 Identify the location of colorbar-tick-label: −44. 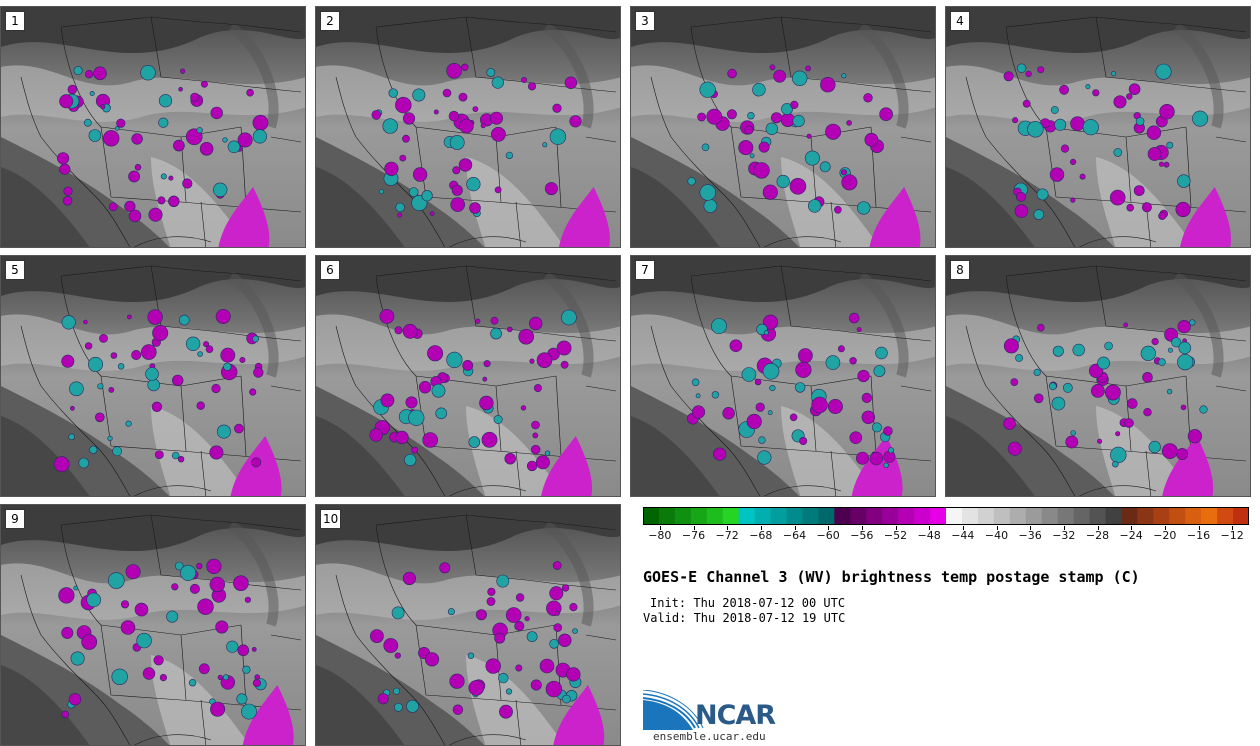
(963, 535).